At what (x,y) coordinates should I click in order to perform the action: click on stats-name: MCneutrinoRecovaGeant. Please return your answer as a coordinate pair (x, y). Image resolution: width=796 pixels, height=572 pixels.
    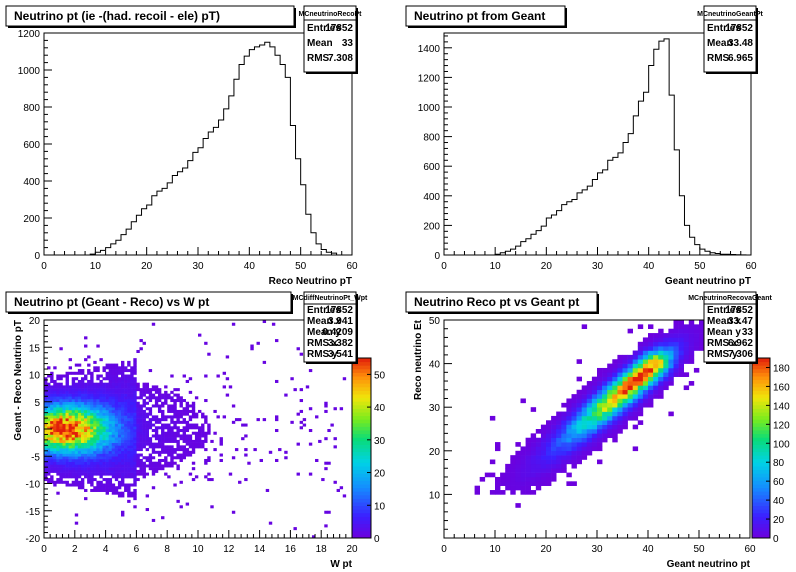
    Looking at the image, I should click on (730, 298).